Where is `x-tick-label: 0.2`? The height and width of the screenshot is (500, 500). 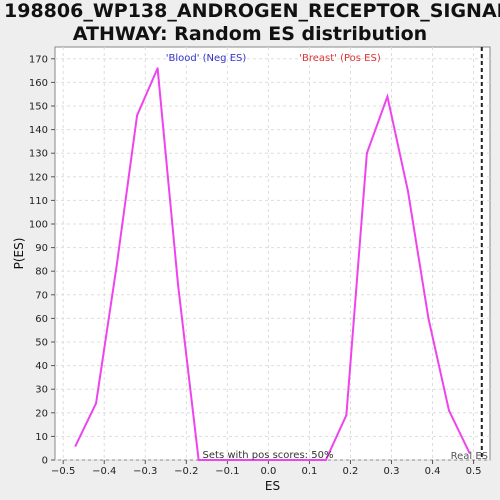 x-tick-label: 0.2 is located at coordinates (351, 471).